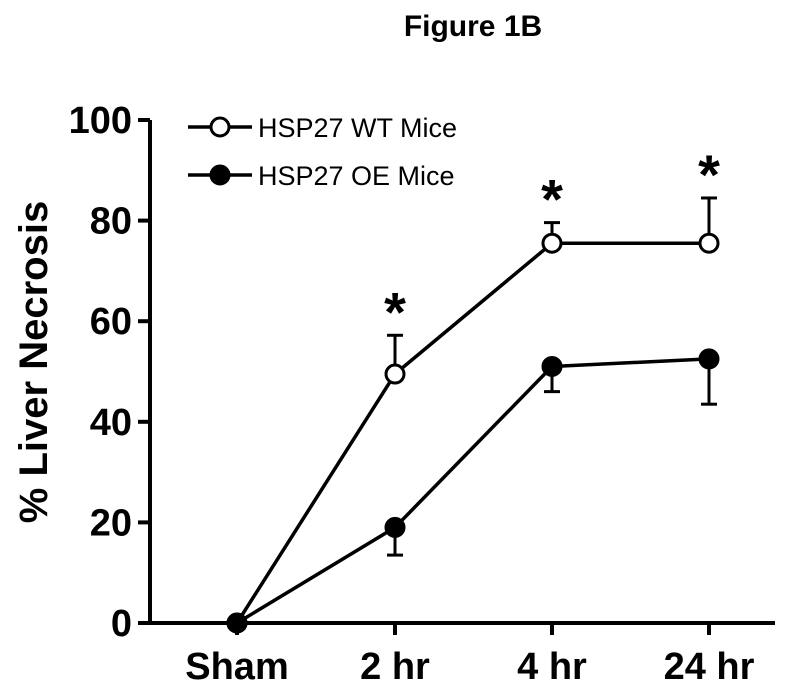 This screenshot has width=800, height=686. What do you see at coordinates (121, 624) in the screenshot?
I see `y-tick-label: 0` at bounding box center [121, 624].